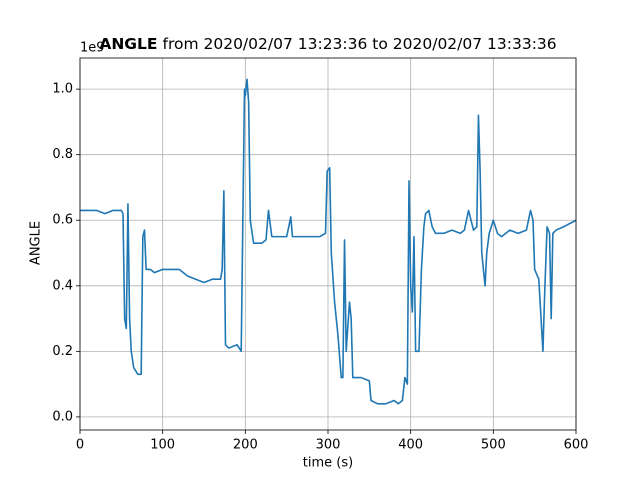 This screenshot has width=640, height=484. I want to click on x-tick-label: 100, so click(162, 445).